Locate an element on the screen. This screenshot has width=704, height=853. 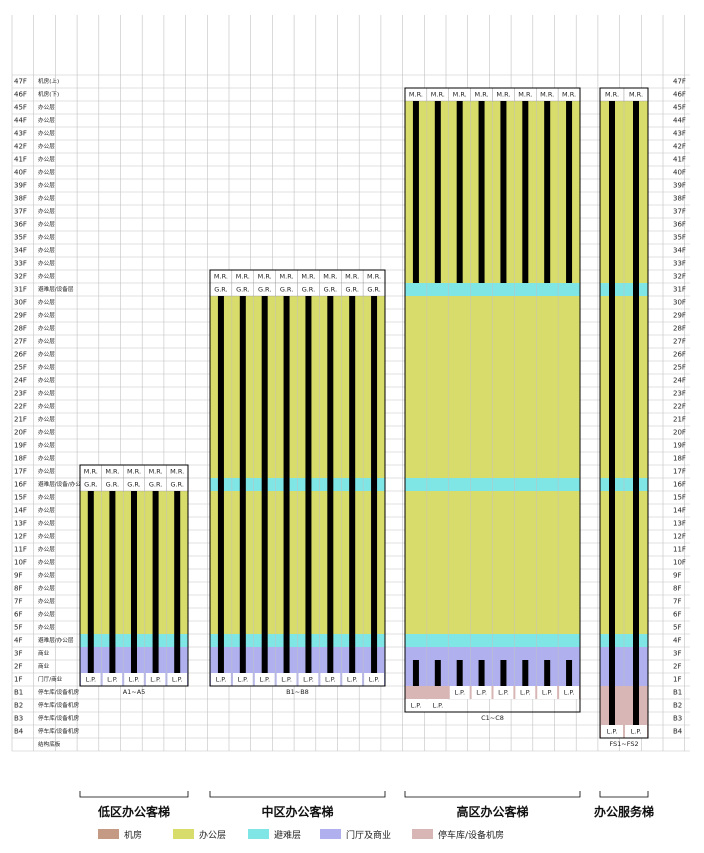
floor-id-right: 19F is located at coordinates (679, 446).